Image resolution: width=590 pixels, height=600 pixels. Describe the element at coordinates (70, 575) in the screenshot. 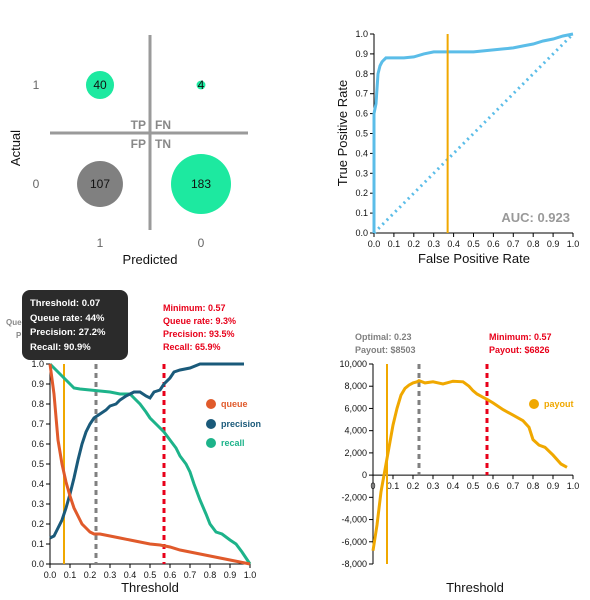

I see `metrics-x-tick-label: 0.1` at that location.